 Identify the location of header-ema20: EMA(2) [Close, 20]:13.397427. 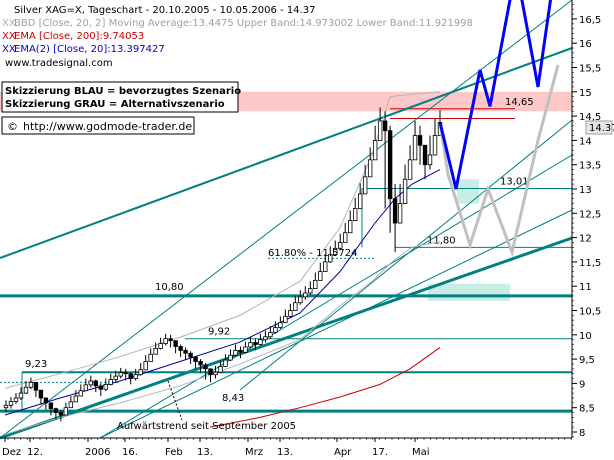
(89, 49).